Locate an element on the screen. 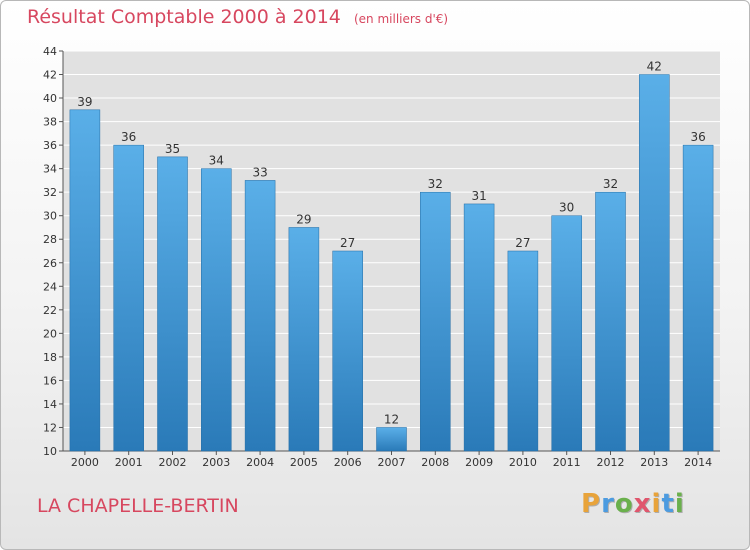 This screenshot has height=550, width=750. x-tick-label: 2006 is located at coordinates (348, 462).